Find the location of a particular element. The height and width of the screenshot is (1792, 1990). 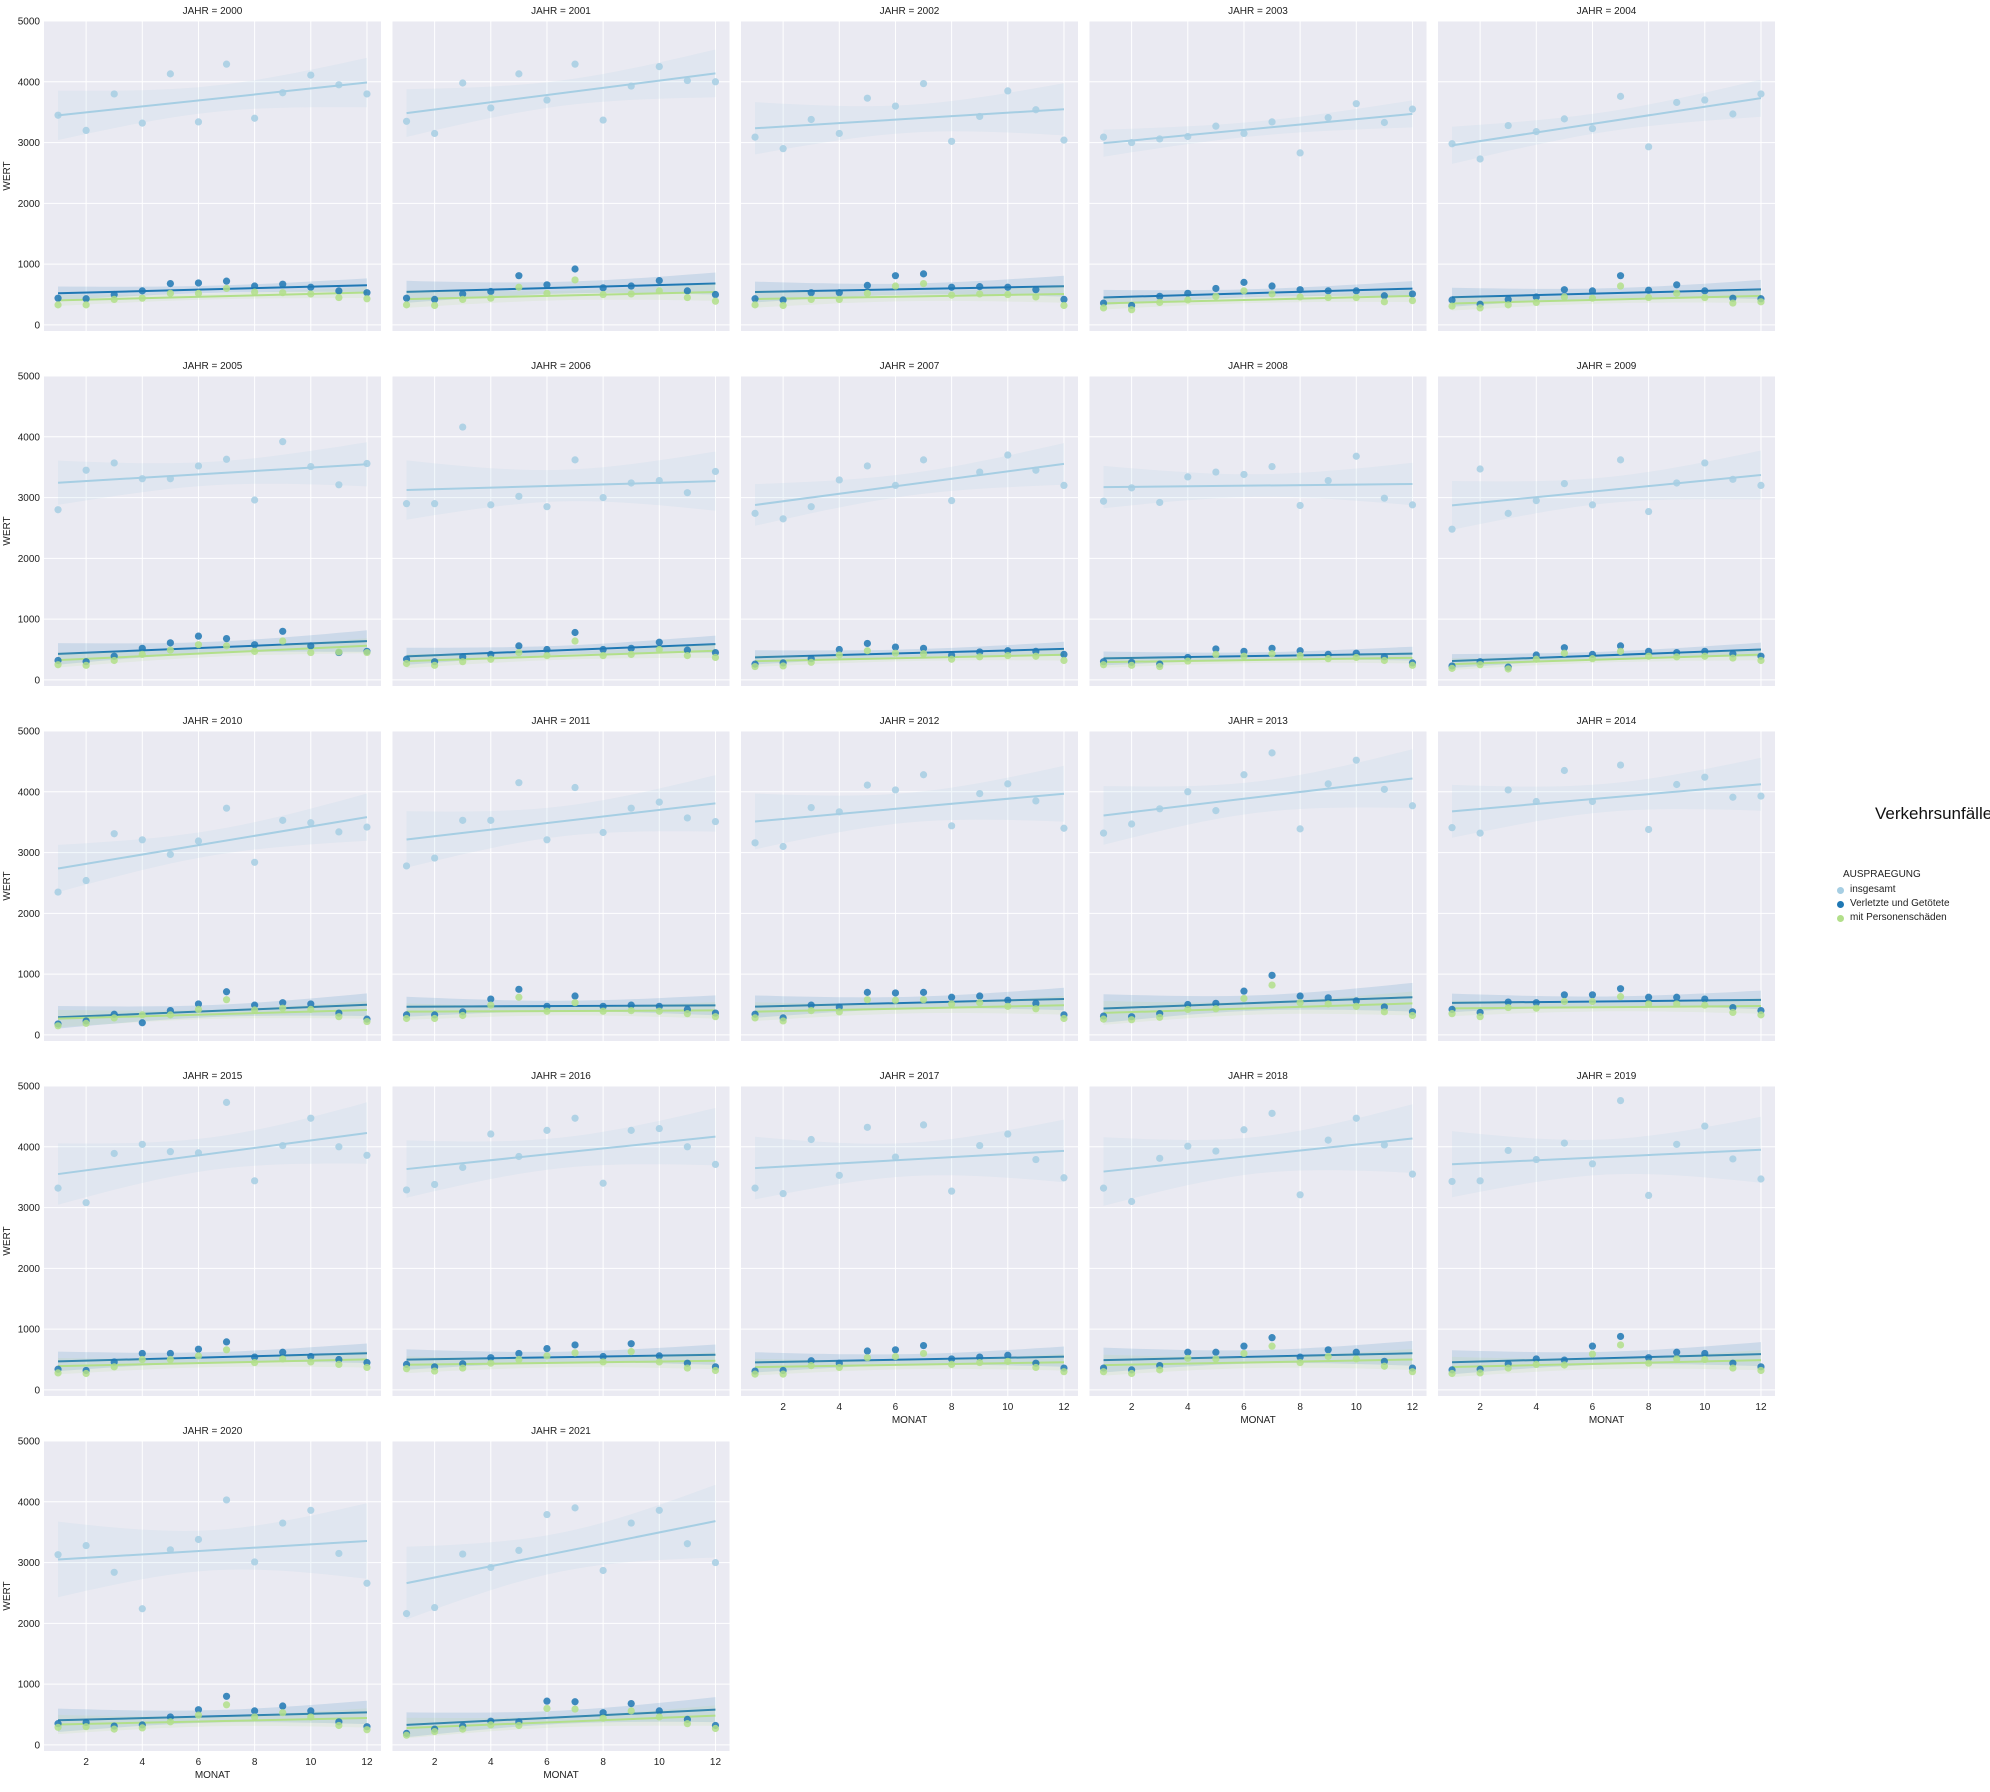

panel-title: JAHR = 2019 is located at coordinates (1607, 1076).